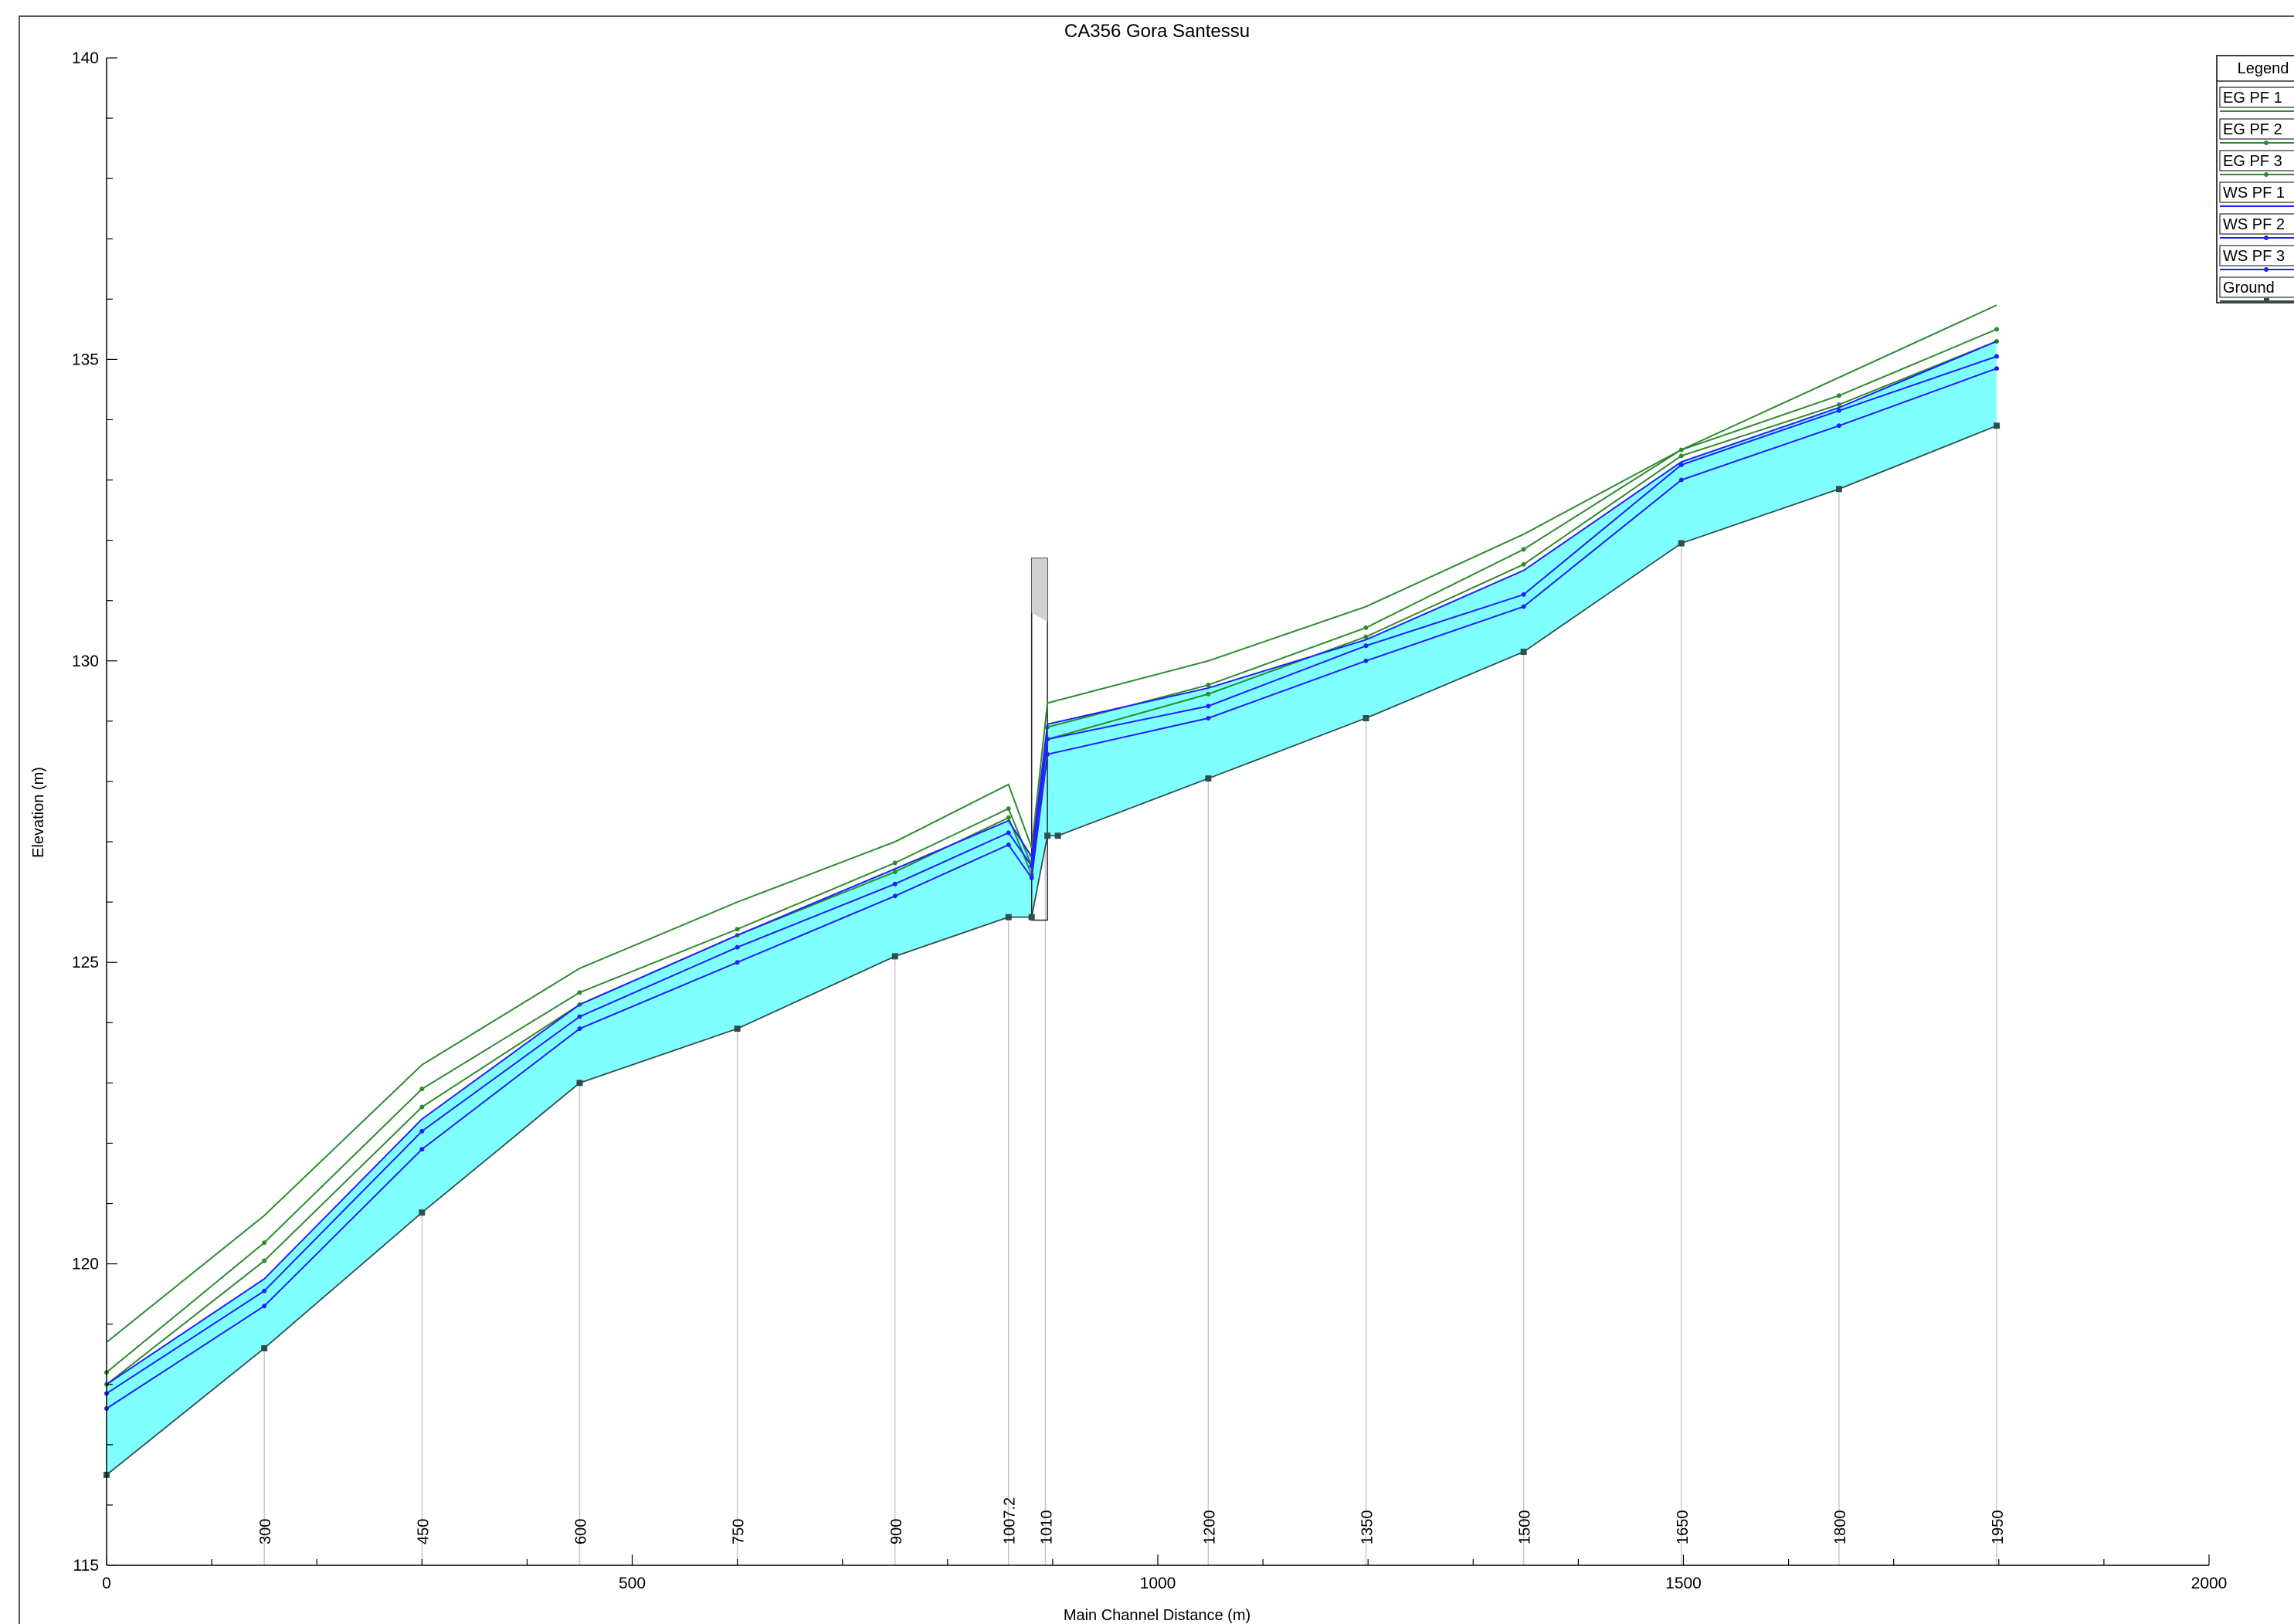  I want to click on legend-label: EG PF 2, so click(2252, 129).